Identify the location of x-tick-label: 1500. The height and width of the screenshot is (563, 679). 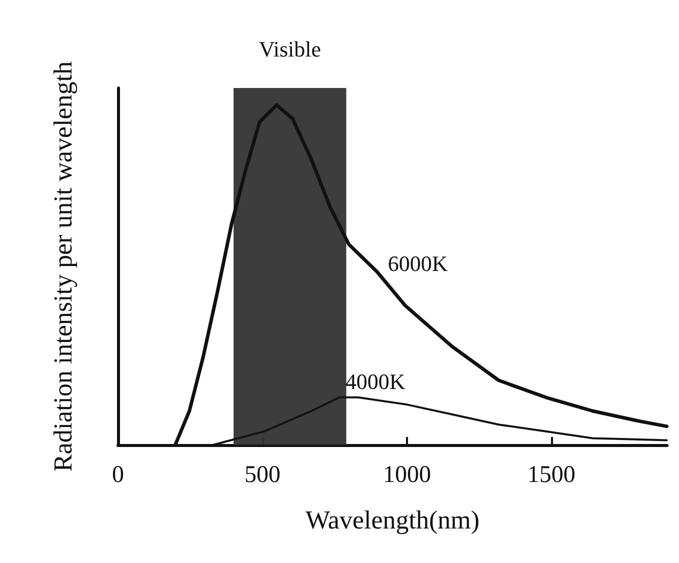
(551, 475).